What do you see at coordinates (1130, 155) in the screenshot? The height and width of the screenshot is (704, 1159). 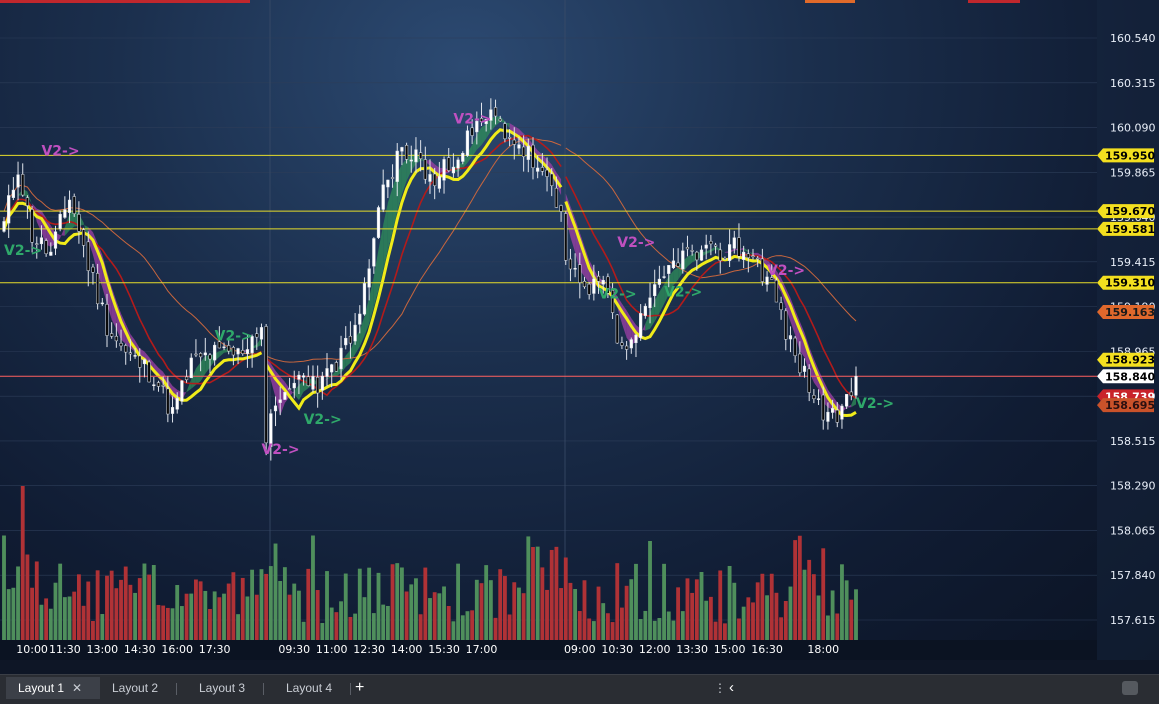 I see `level-price-tag: 159.950` at bounding box center [1130, 155].